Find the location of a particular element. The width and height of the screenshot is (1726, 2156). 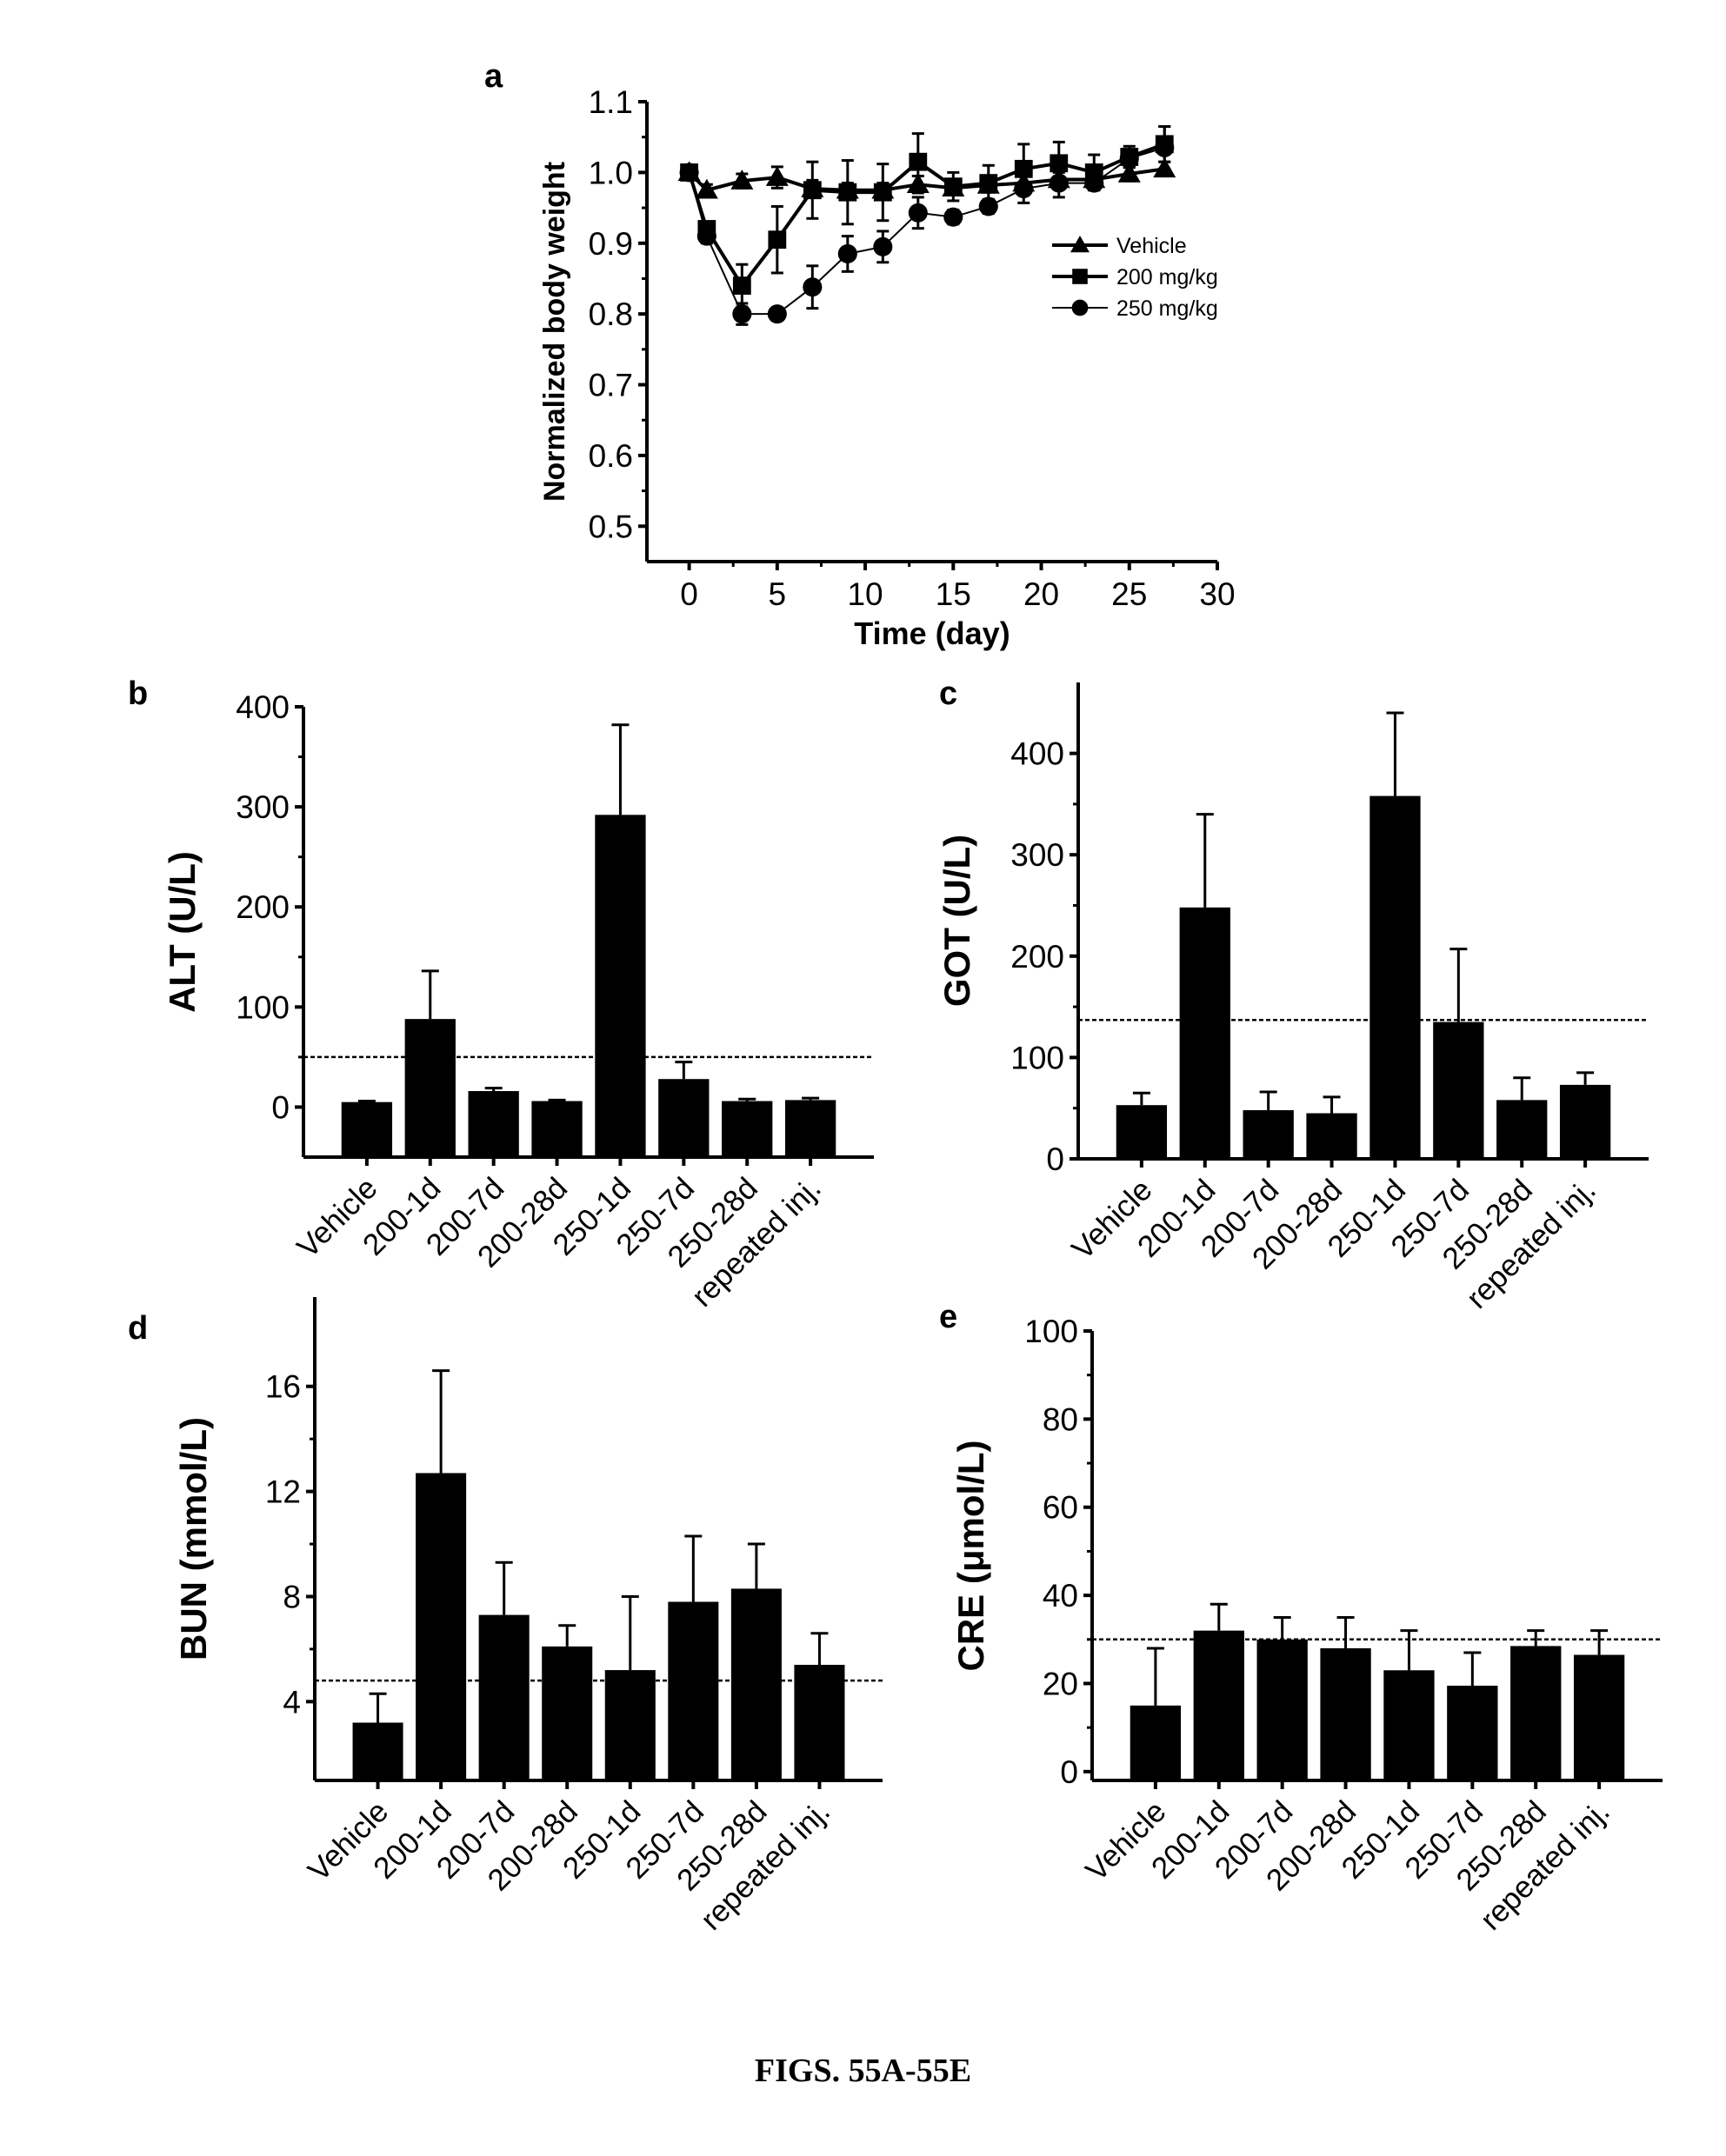

y-tick-label: 12 is located at coordinates (283, 1492).